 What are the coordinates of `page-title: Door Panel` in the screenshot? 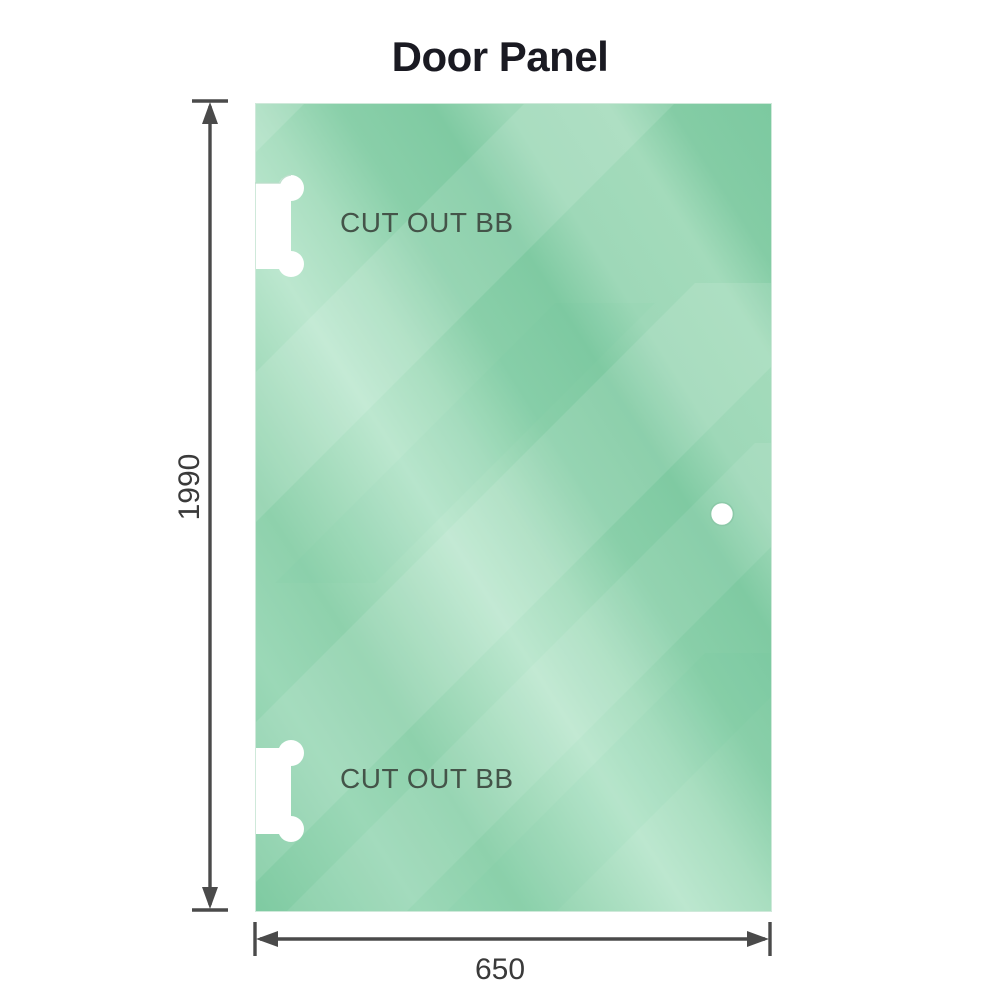 It's located at (500, 56).